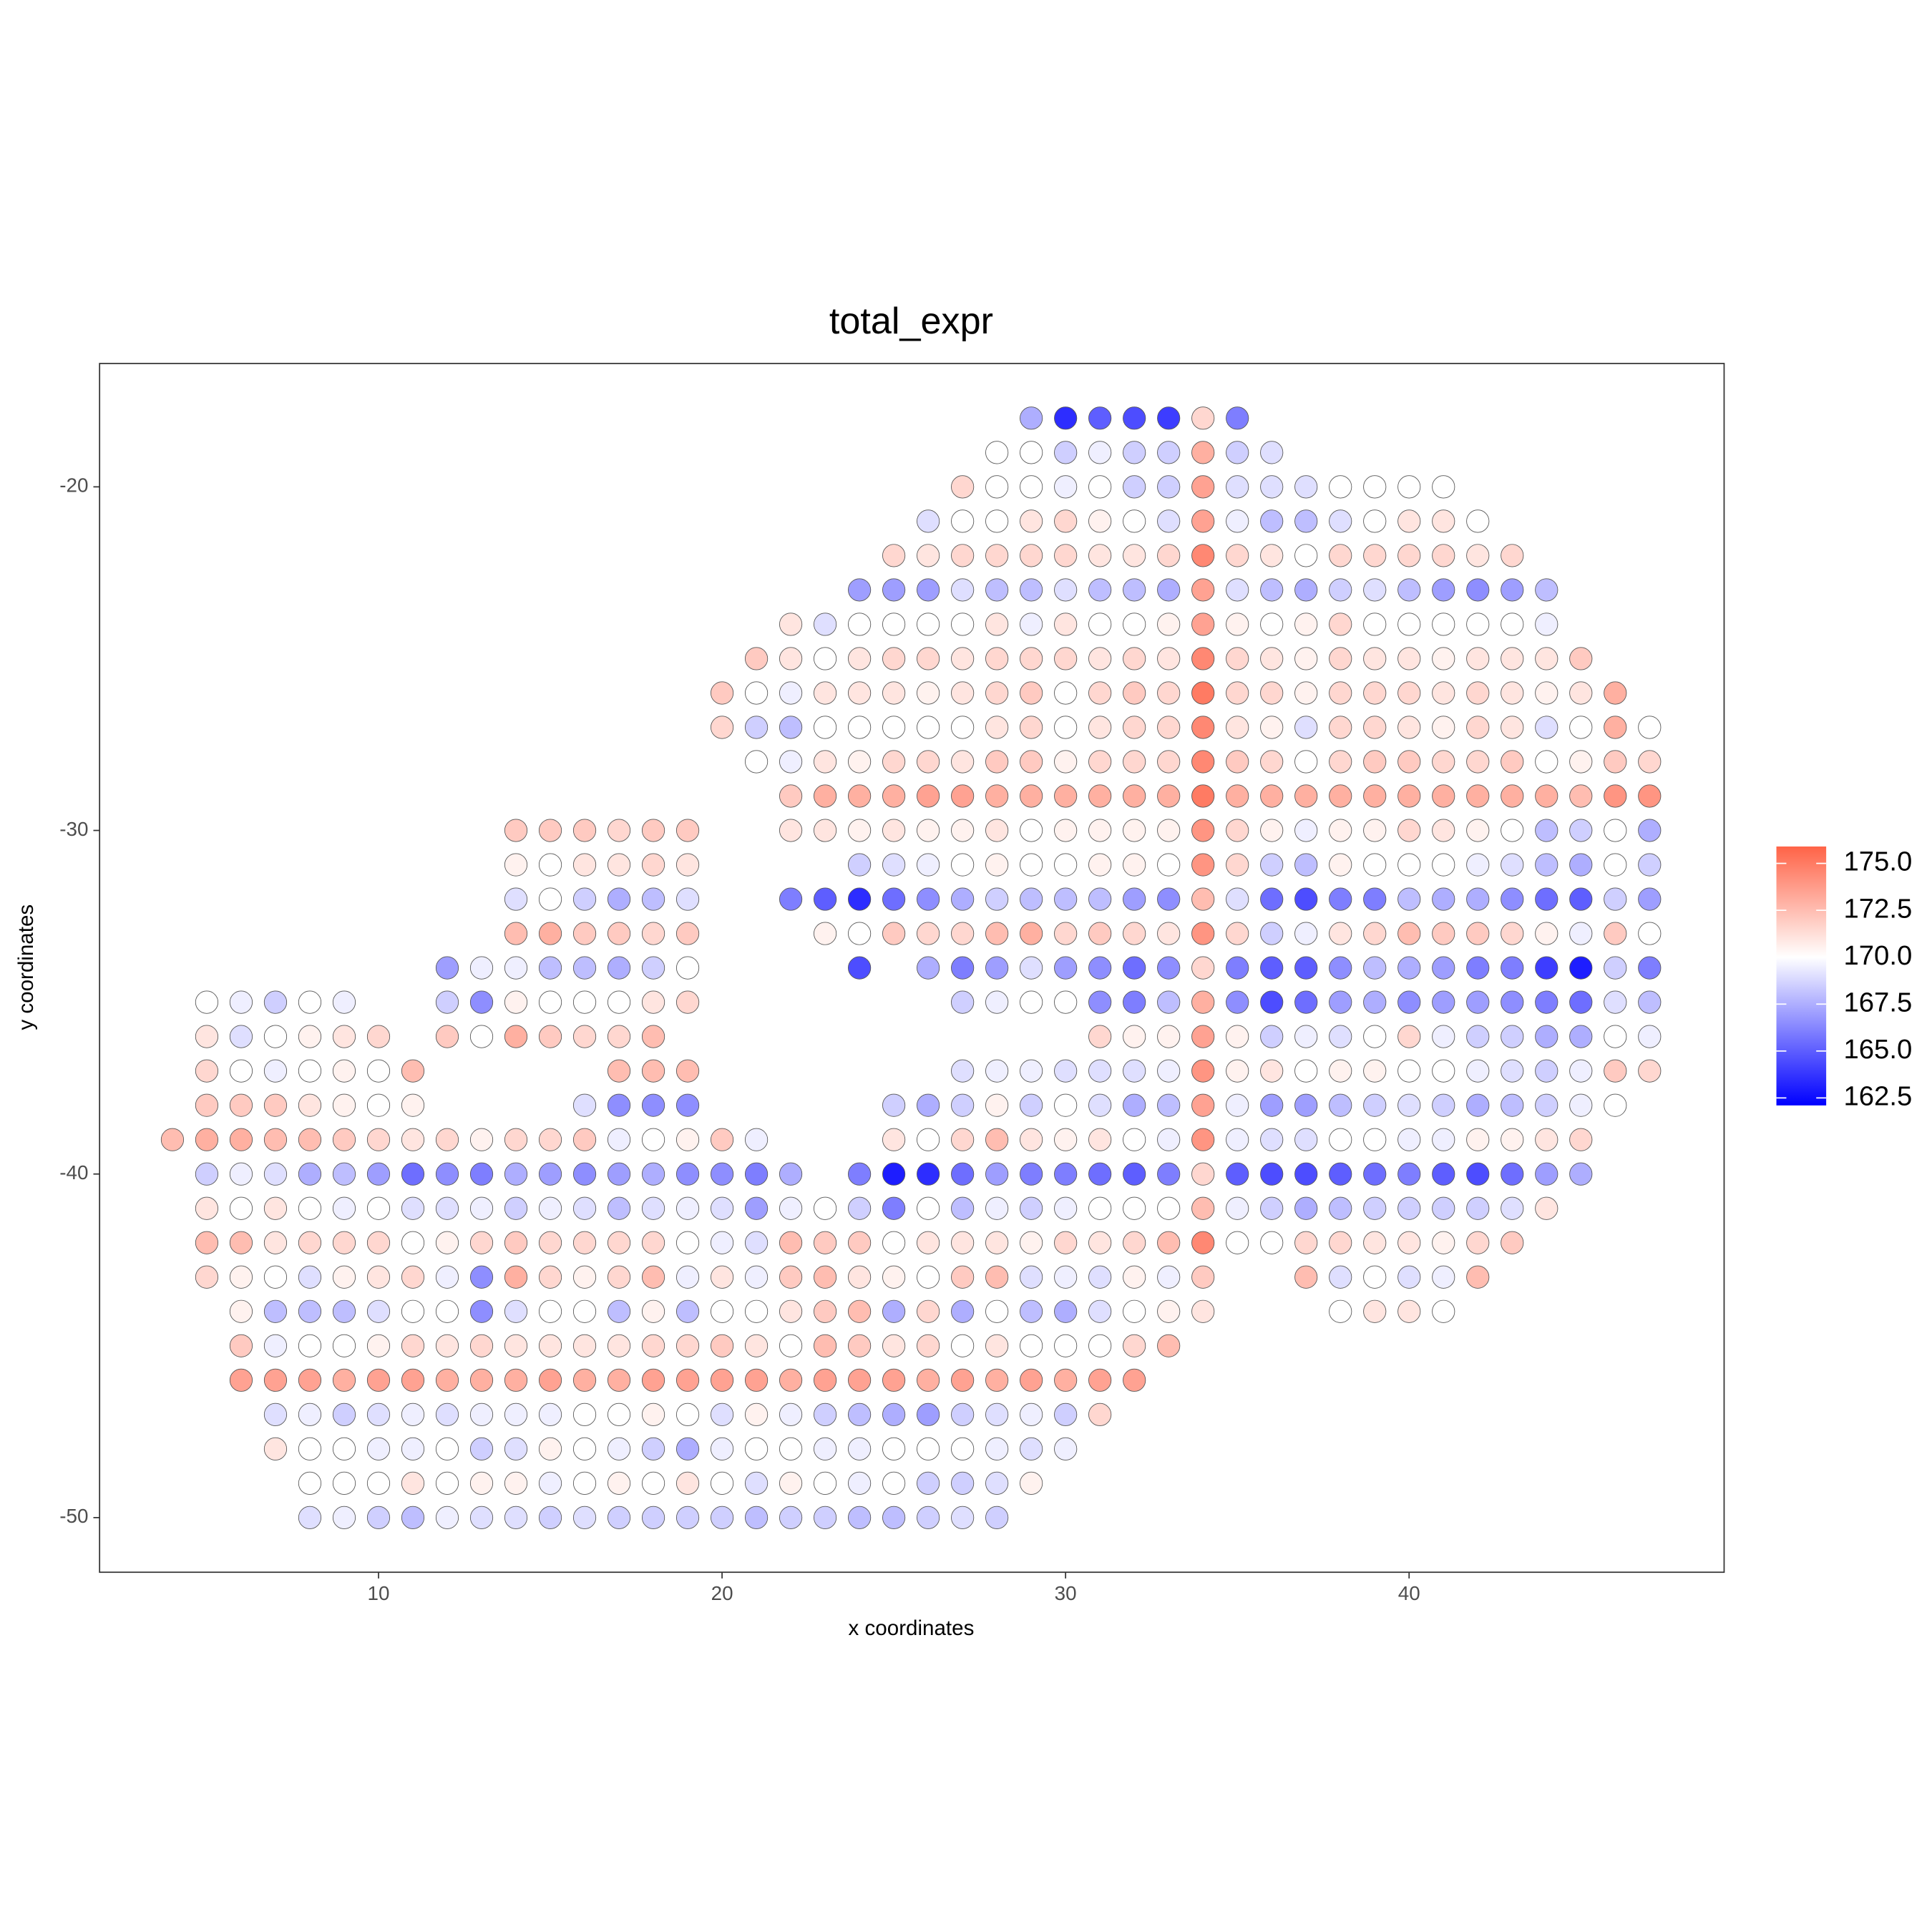 Image resolution: width=1932 pixels, height=1932 pixels. What do you see at coordinates (379, 1593) in the screenshot?
I see `x-tick-label: 10` at bounding box center [379, 1593].